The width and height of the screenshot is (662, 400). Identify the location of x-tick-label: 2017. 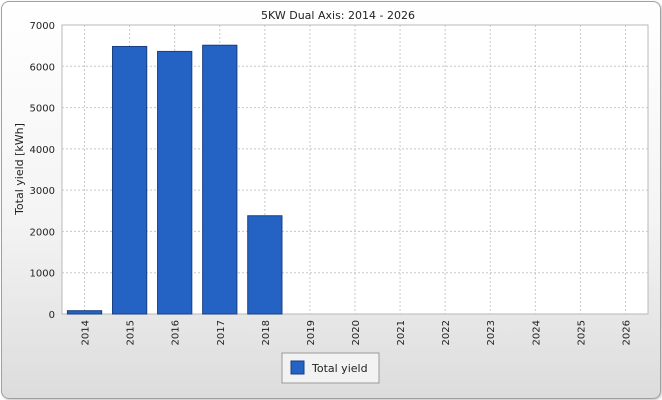
(221, 332).